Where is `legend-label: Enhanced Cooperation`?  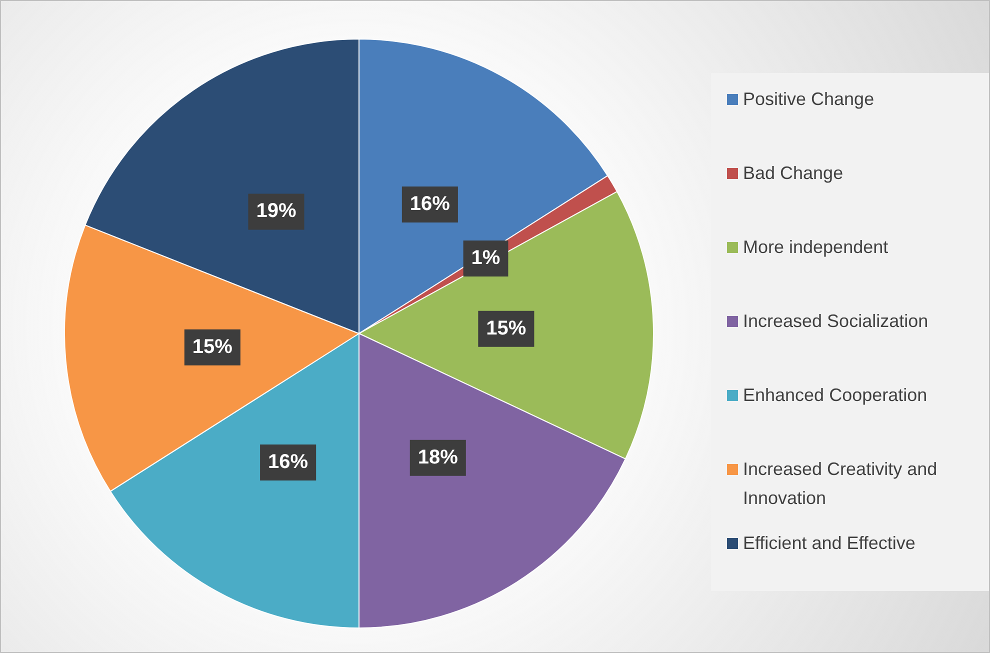 legend-label: Enhanced Cooperation is located at coordinates (835, 395).